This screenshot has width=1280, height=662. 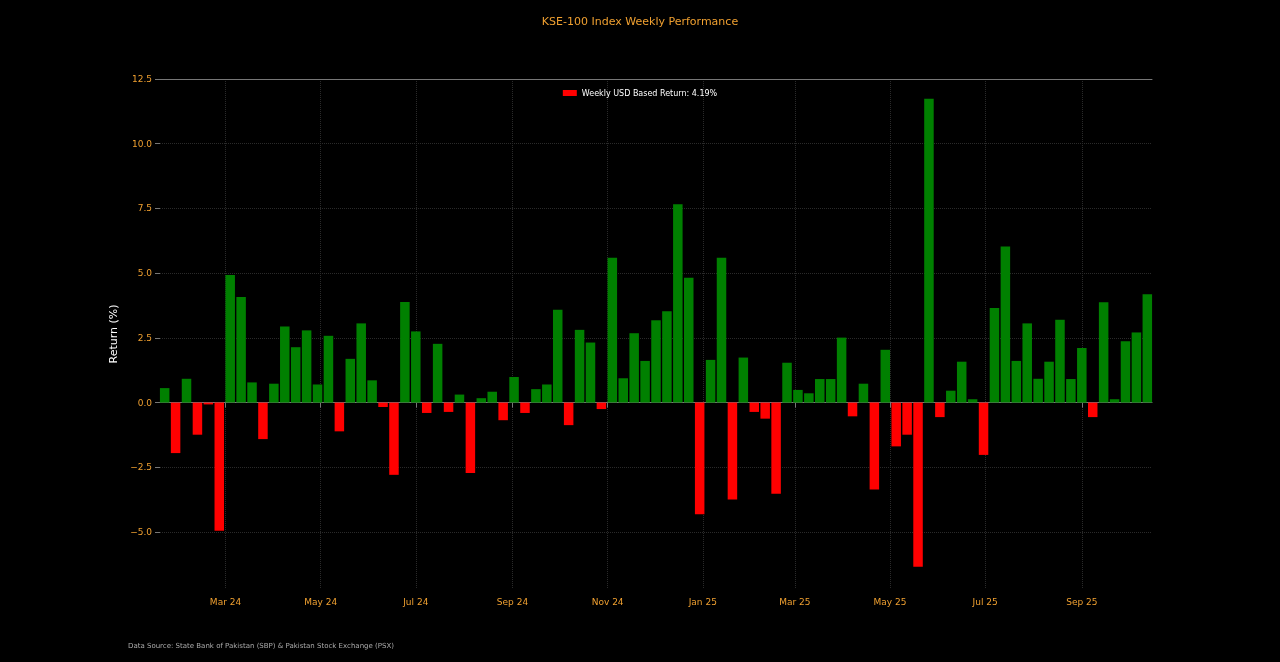 I want to click on x-tick-label: Sep 25, so click(x=1082, y=601).